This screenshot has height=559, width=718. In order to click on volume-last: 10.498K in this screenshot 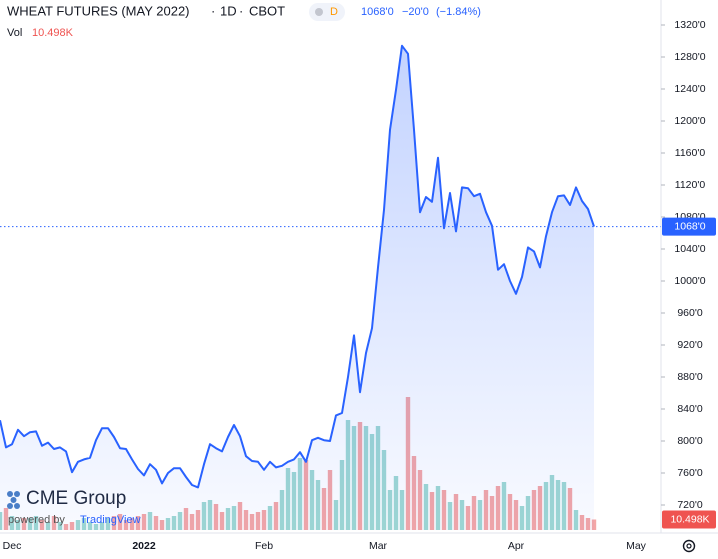, I will do `click(53, 33)`.